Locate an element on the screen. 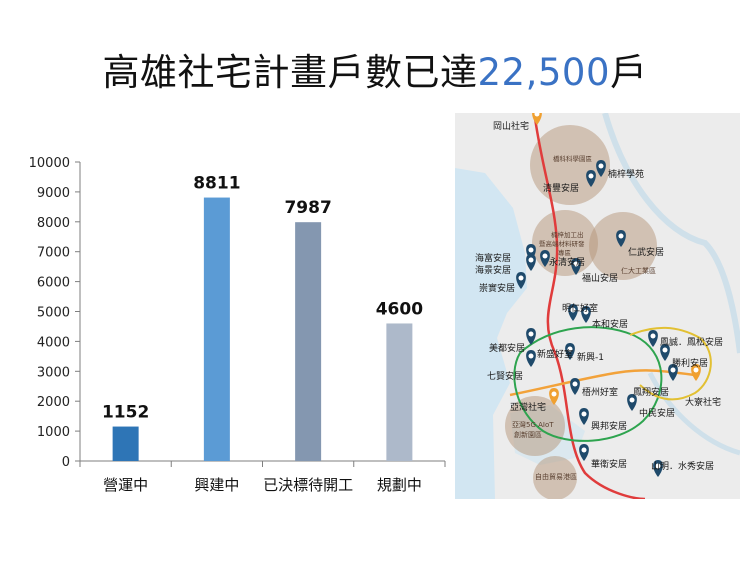 This screenshot has height=563, width=750. metro-orange-line is located at coordinates (602, 383).